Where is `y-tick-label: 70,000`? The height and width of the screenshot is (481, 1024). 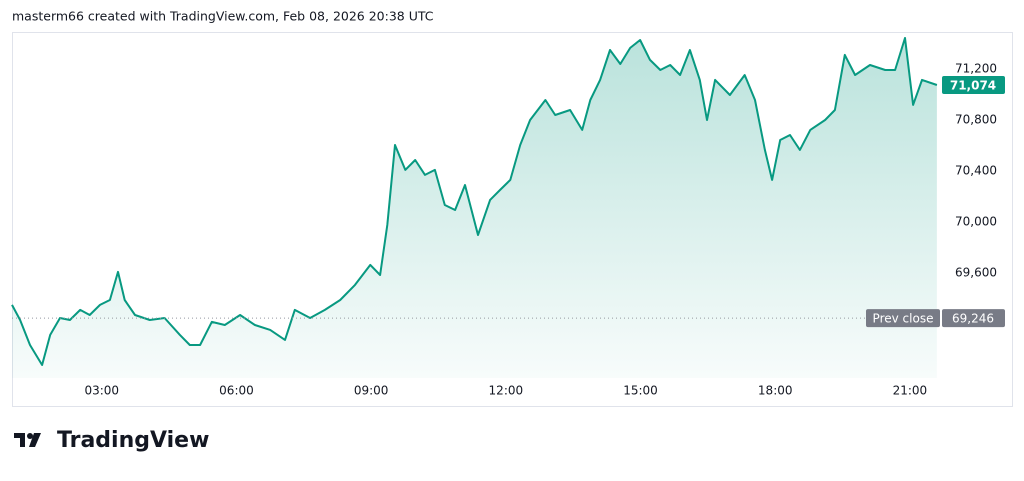 y-tick-label: 70,000 is located at coordinates (976, 221).